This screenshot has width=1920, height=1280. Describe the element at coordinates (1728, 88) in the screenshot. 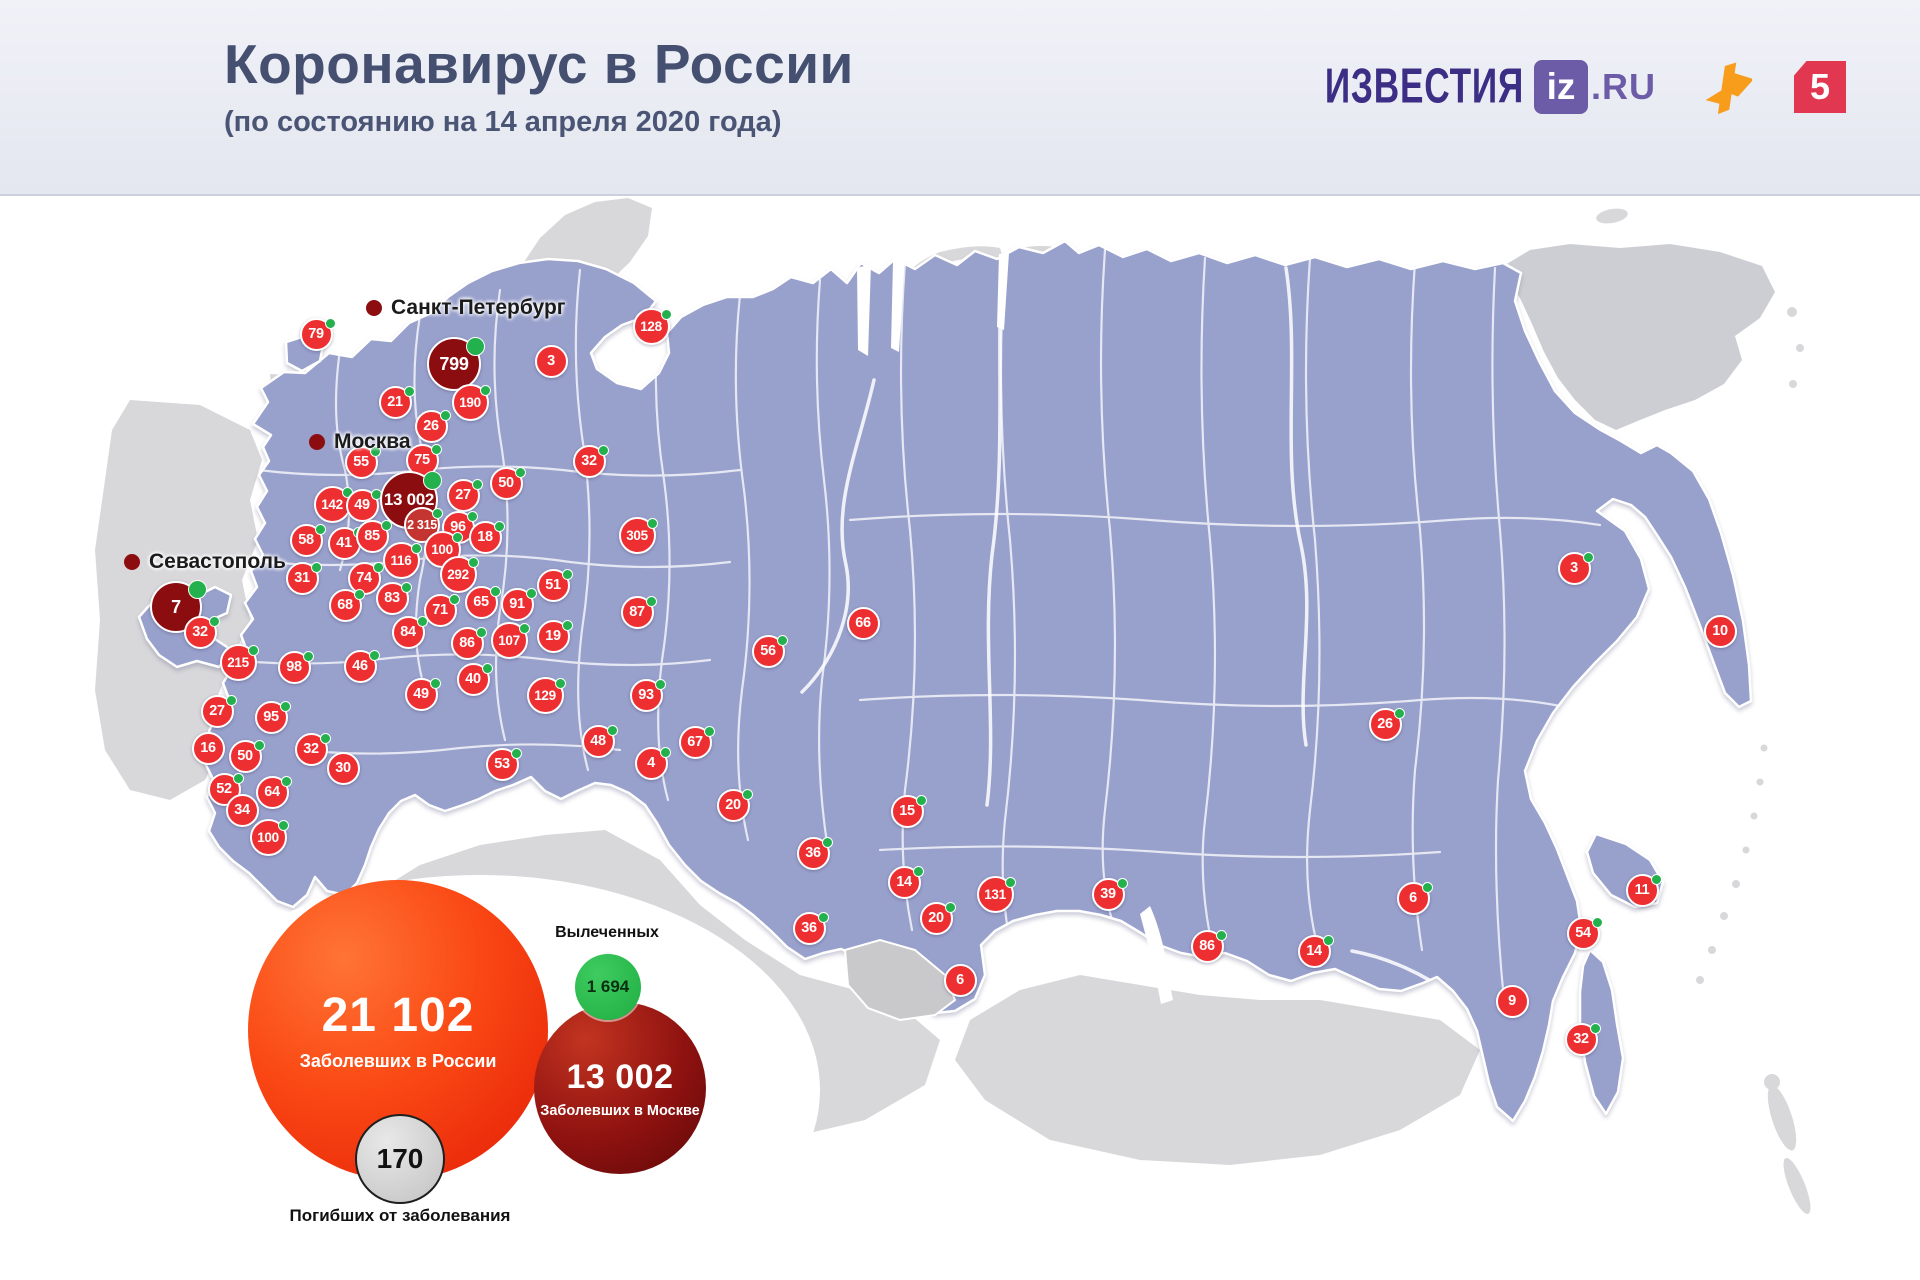

I see `ren-tv-logo-icon` at that location.